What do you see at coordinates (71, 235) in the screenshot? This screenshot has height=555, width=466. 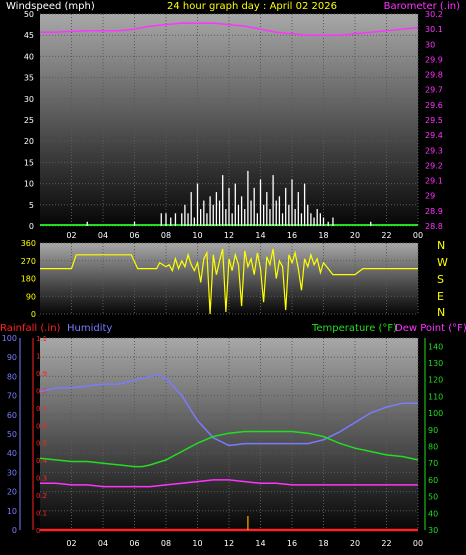 I see `hour-tick-label-top: 02` at bounding box center [71, 235].